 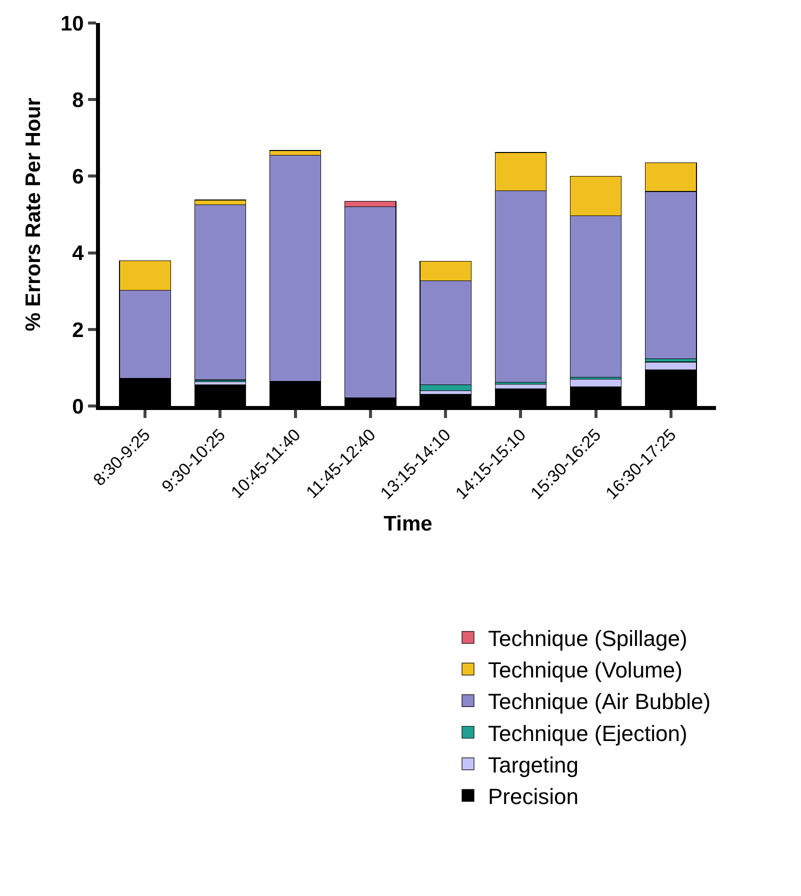 I want to click on legend-label: Precision, so click(x=533, y=797).